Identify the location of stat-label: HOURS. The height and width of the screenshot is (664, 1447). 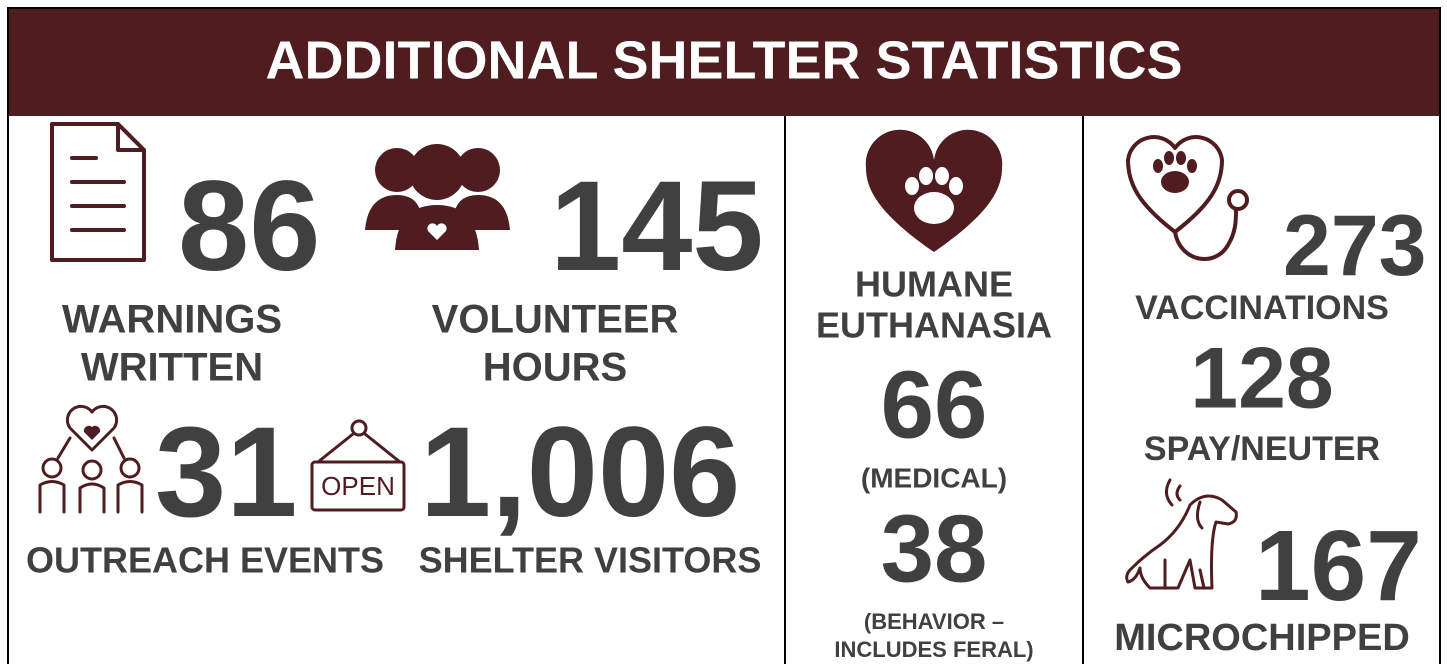
(555, 368).